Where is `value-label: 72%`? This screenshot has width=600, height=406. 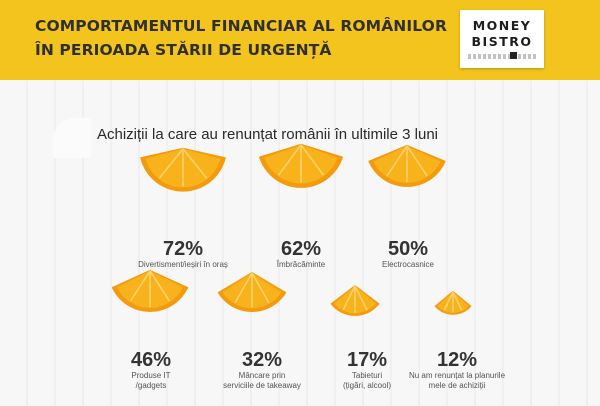 value-label: 72% is located at coordinates (183, 249).